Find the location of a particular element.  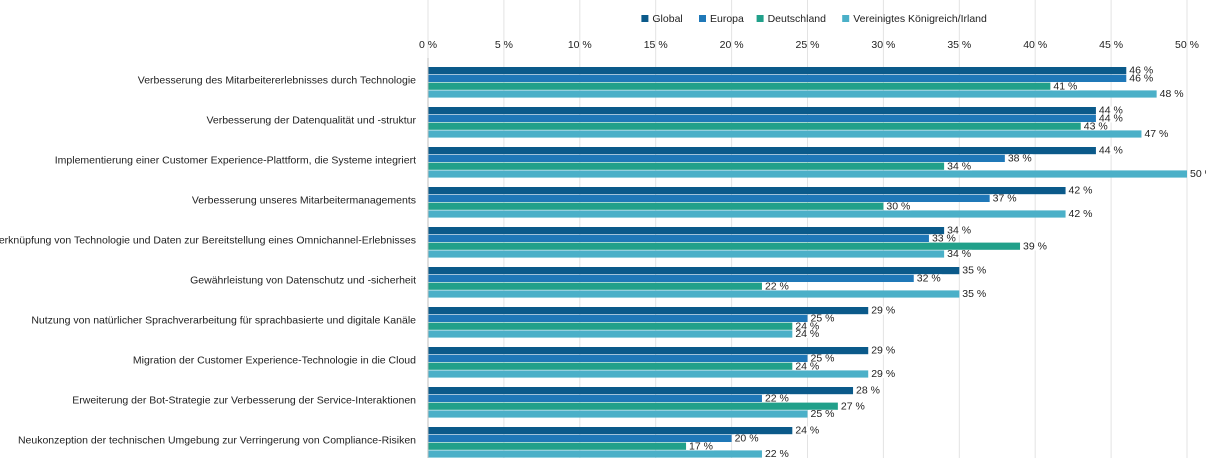

value-label: 17 % is located at coordinates (701, 446).